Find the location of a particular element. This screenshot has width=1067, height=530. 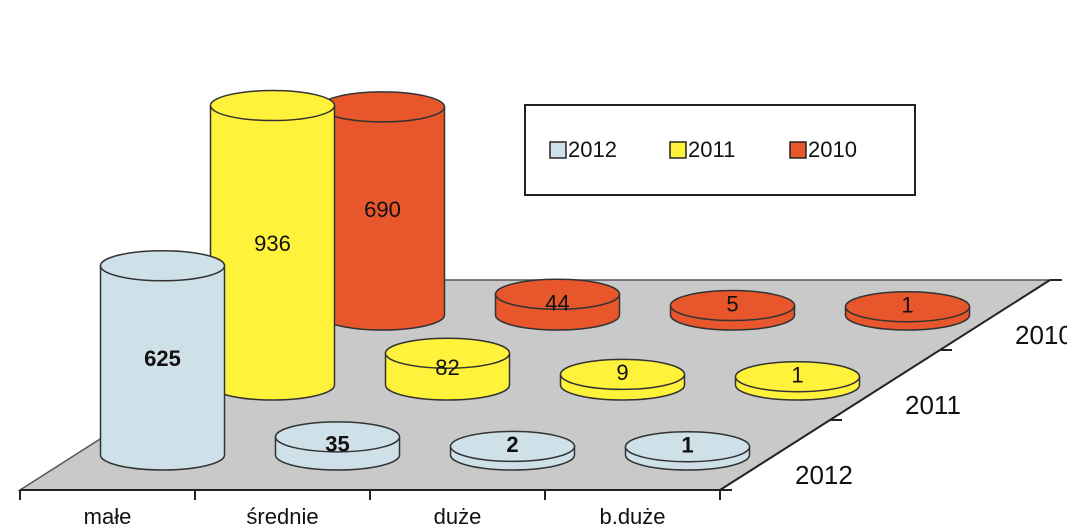

value-label: 936 is located at coordinates (272, 243).